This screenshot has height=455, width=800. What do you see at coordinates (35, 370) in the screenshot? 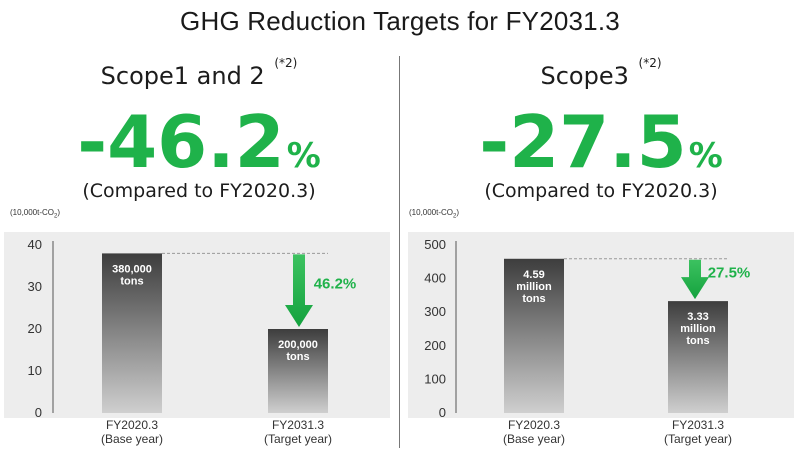
I see `scope12-y-tick-label: 10` at bounding box center [35, 370].